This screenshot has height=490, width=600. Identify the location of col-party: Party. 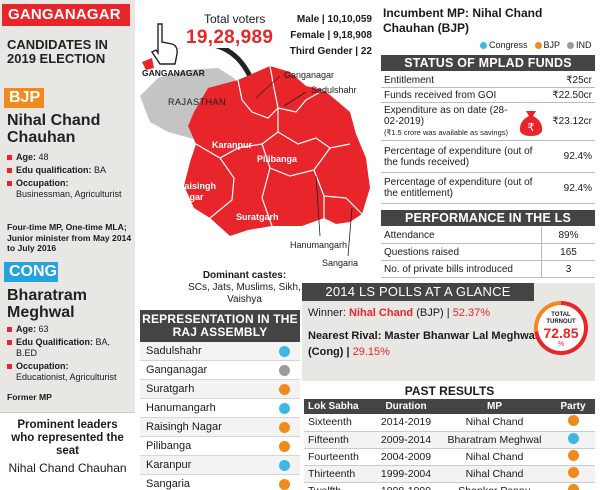
(573, 406).